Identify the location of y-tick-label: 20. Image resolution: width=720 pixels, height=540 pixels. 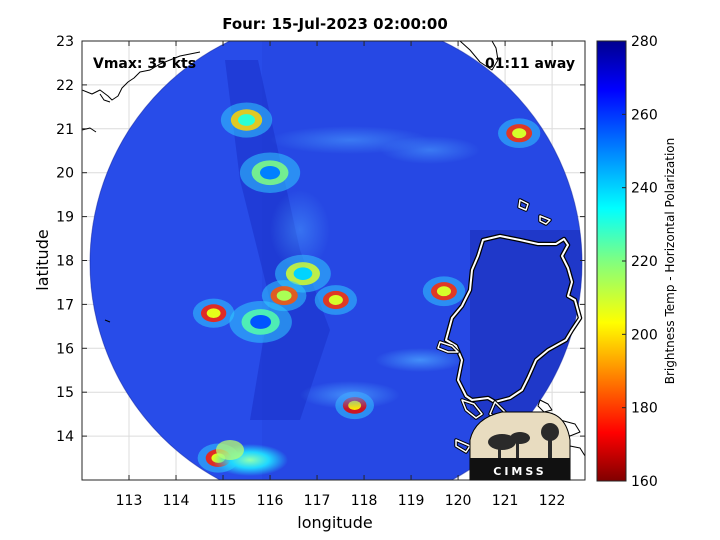
(65, 174).